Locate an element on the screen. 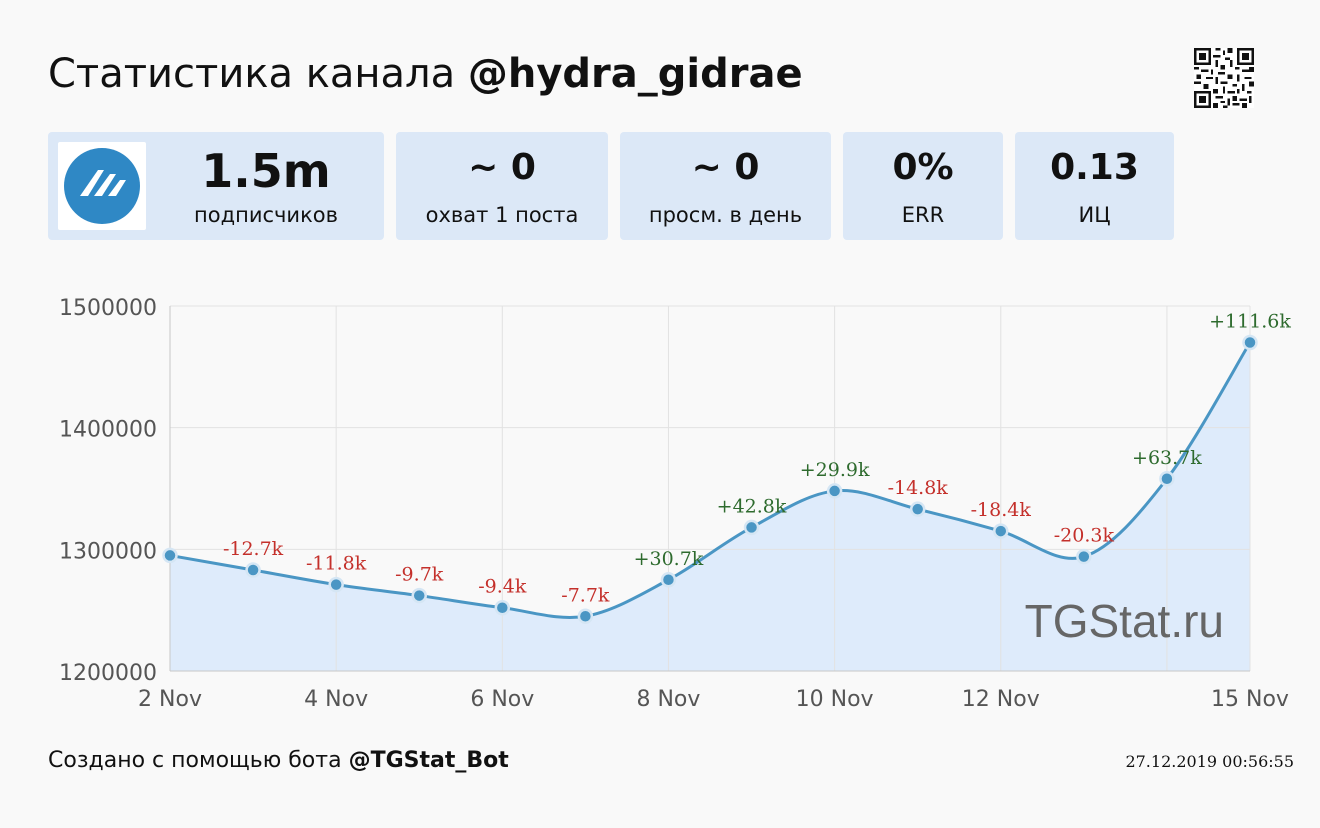 The width and height of the screenshot is (1320, 828). channel-avatar is located at coordinates (102, 186).